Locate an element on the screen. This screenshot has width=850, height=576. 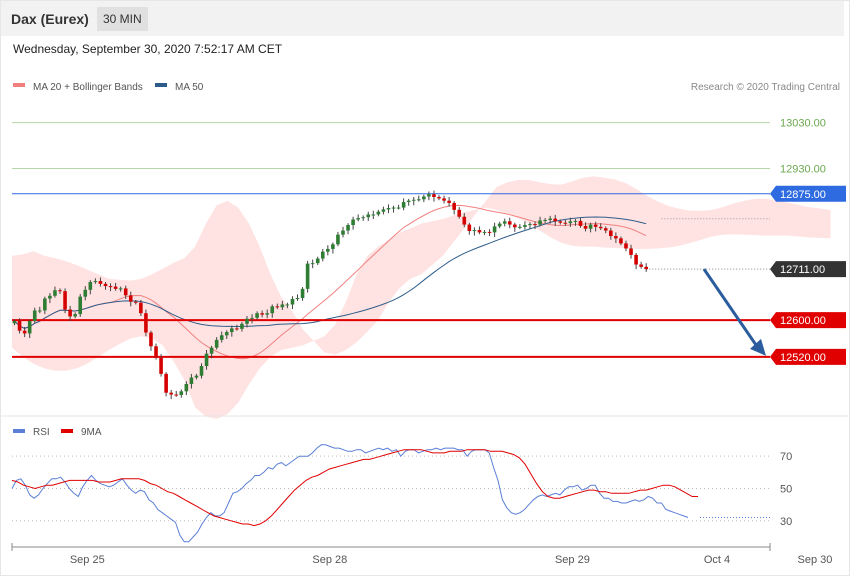
level-label: 12520.00 is located at coordinates (803, 358).